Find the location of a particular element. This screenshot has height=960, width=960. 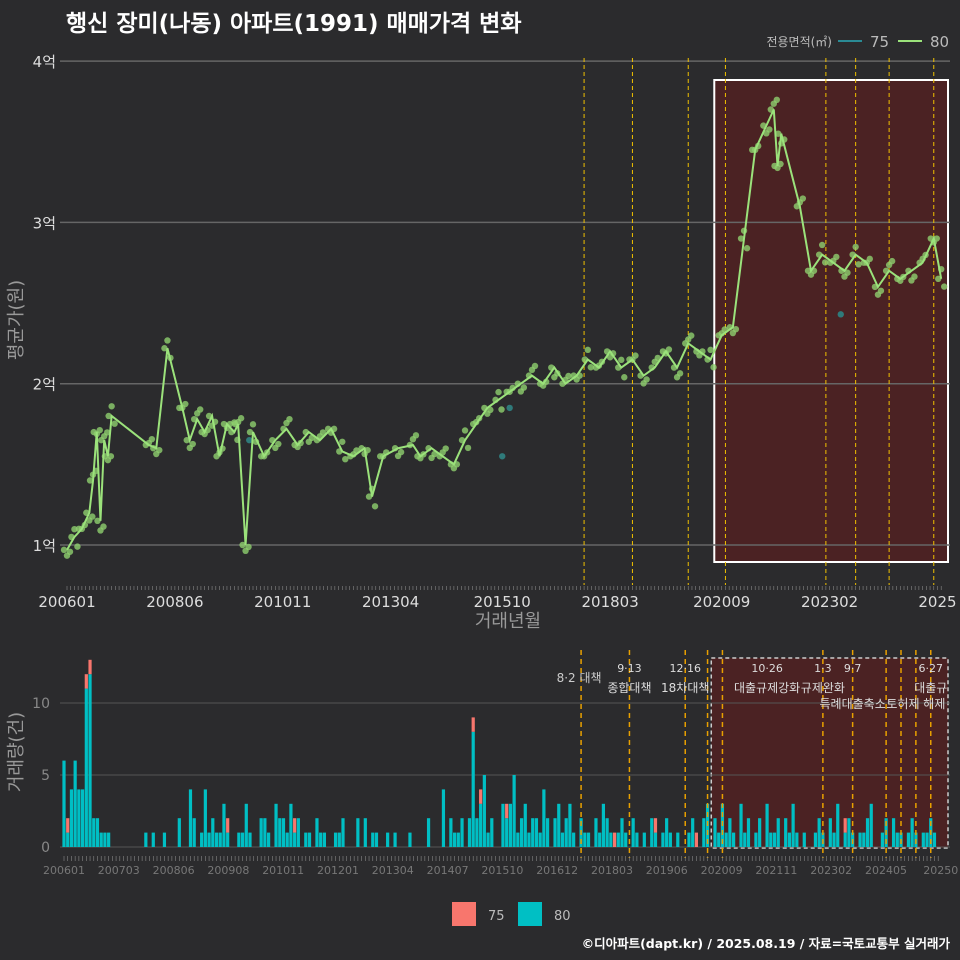

highlight-box is located at coordinates (831, 321).